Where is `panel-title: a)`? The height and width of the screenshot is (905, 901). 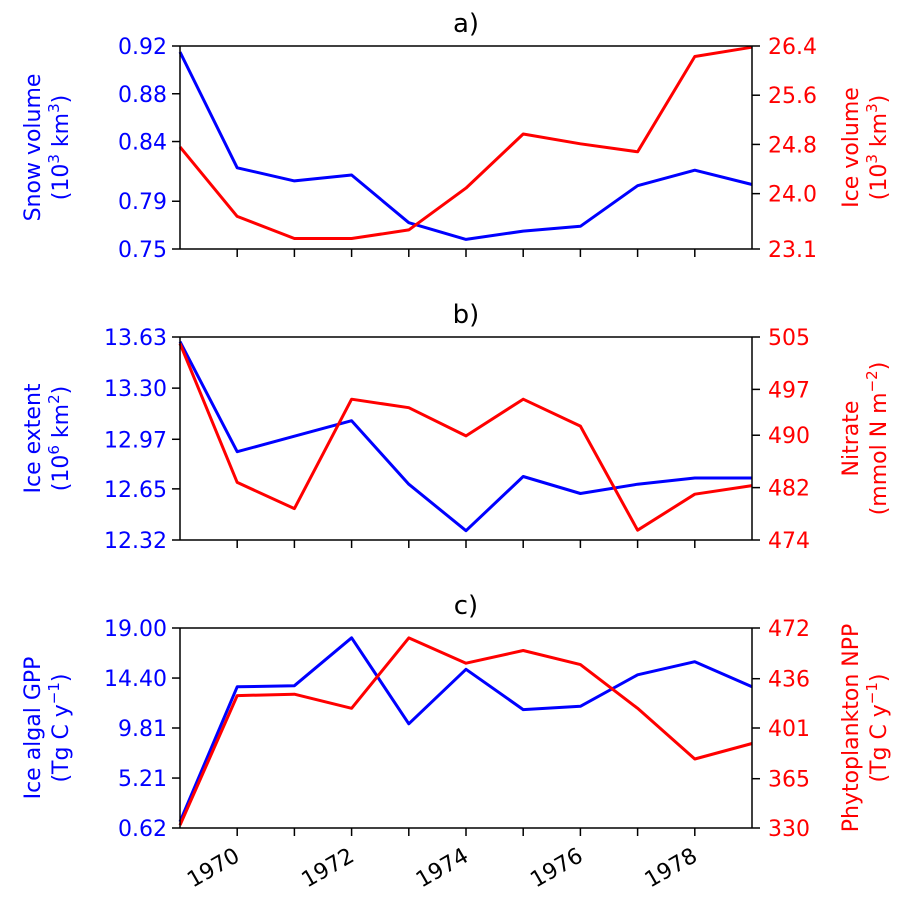
panel-title: a) is located at coordinates (466, 24).